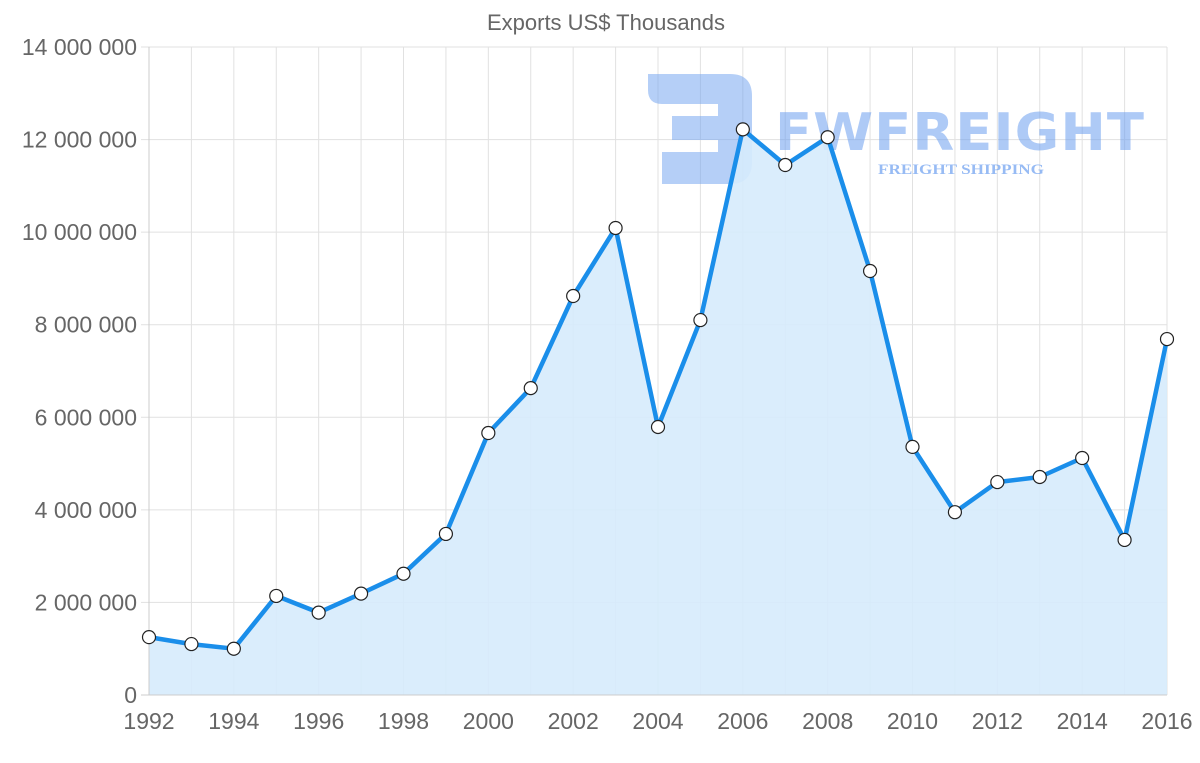 The image size is (1200, 763). What do you see at coordinates (1039, 477) in the screenshot?
I see `data-point-2013` at bounding box center [1039, 477].